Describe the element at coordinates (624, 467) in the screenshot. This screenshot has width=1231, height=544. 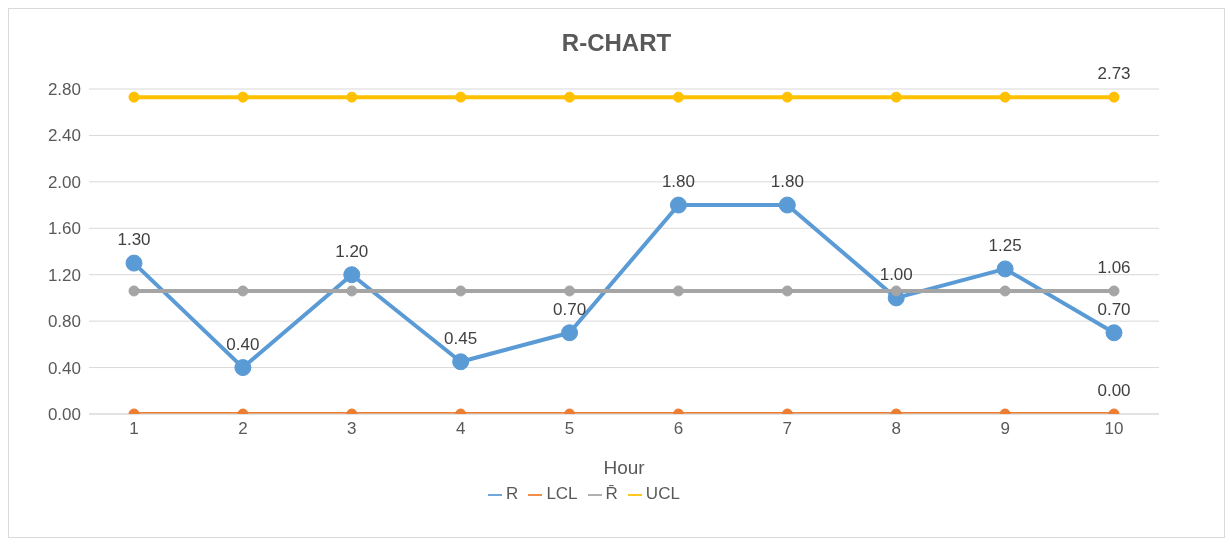
I see `x-axis-title: Hour` at that location.